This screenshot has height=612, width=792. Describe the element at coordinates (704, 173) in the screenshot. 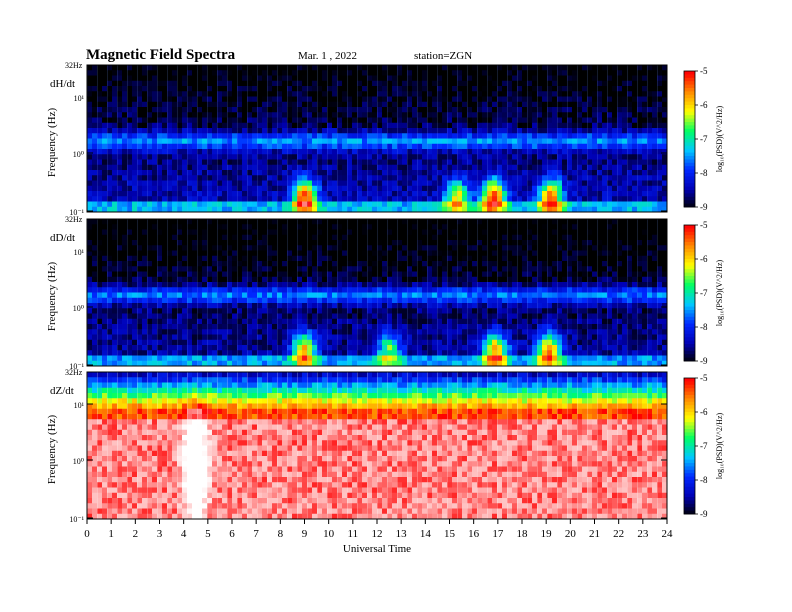

I see `colorbar-tick-label-1-3: -8` at that location.